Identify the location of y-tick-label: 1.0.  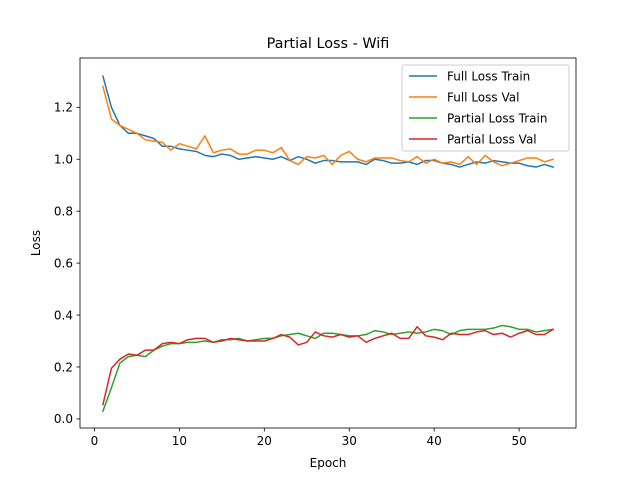
(63, 160).